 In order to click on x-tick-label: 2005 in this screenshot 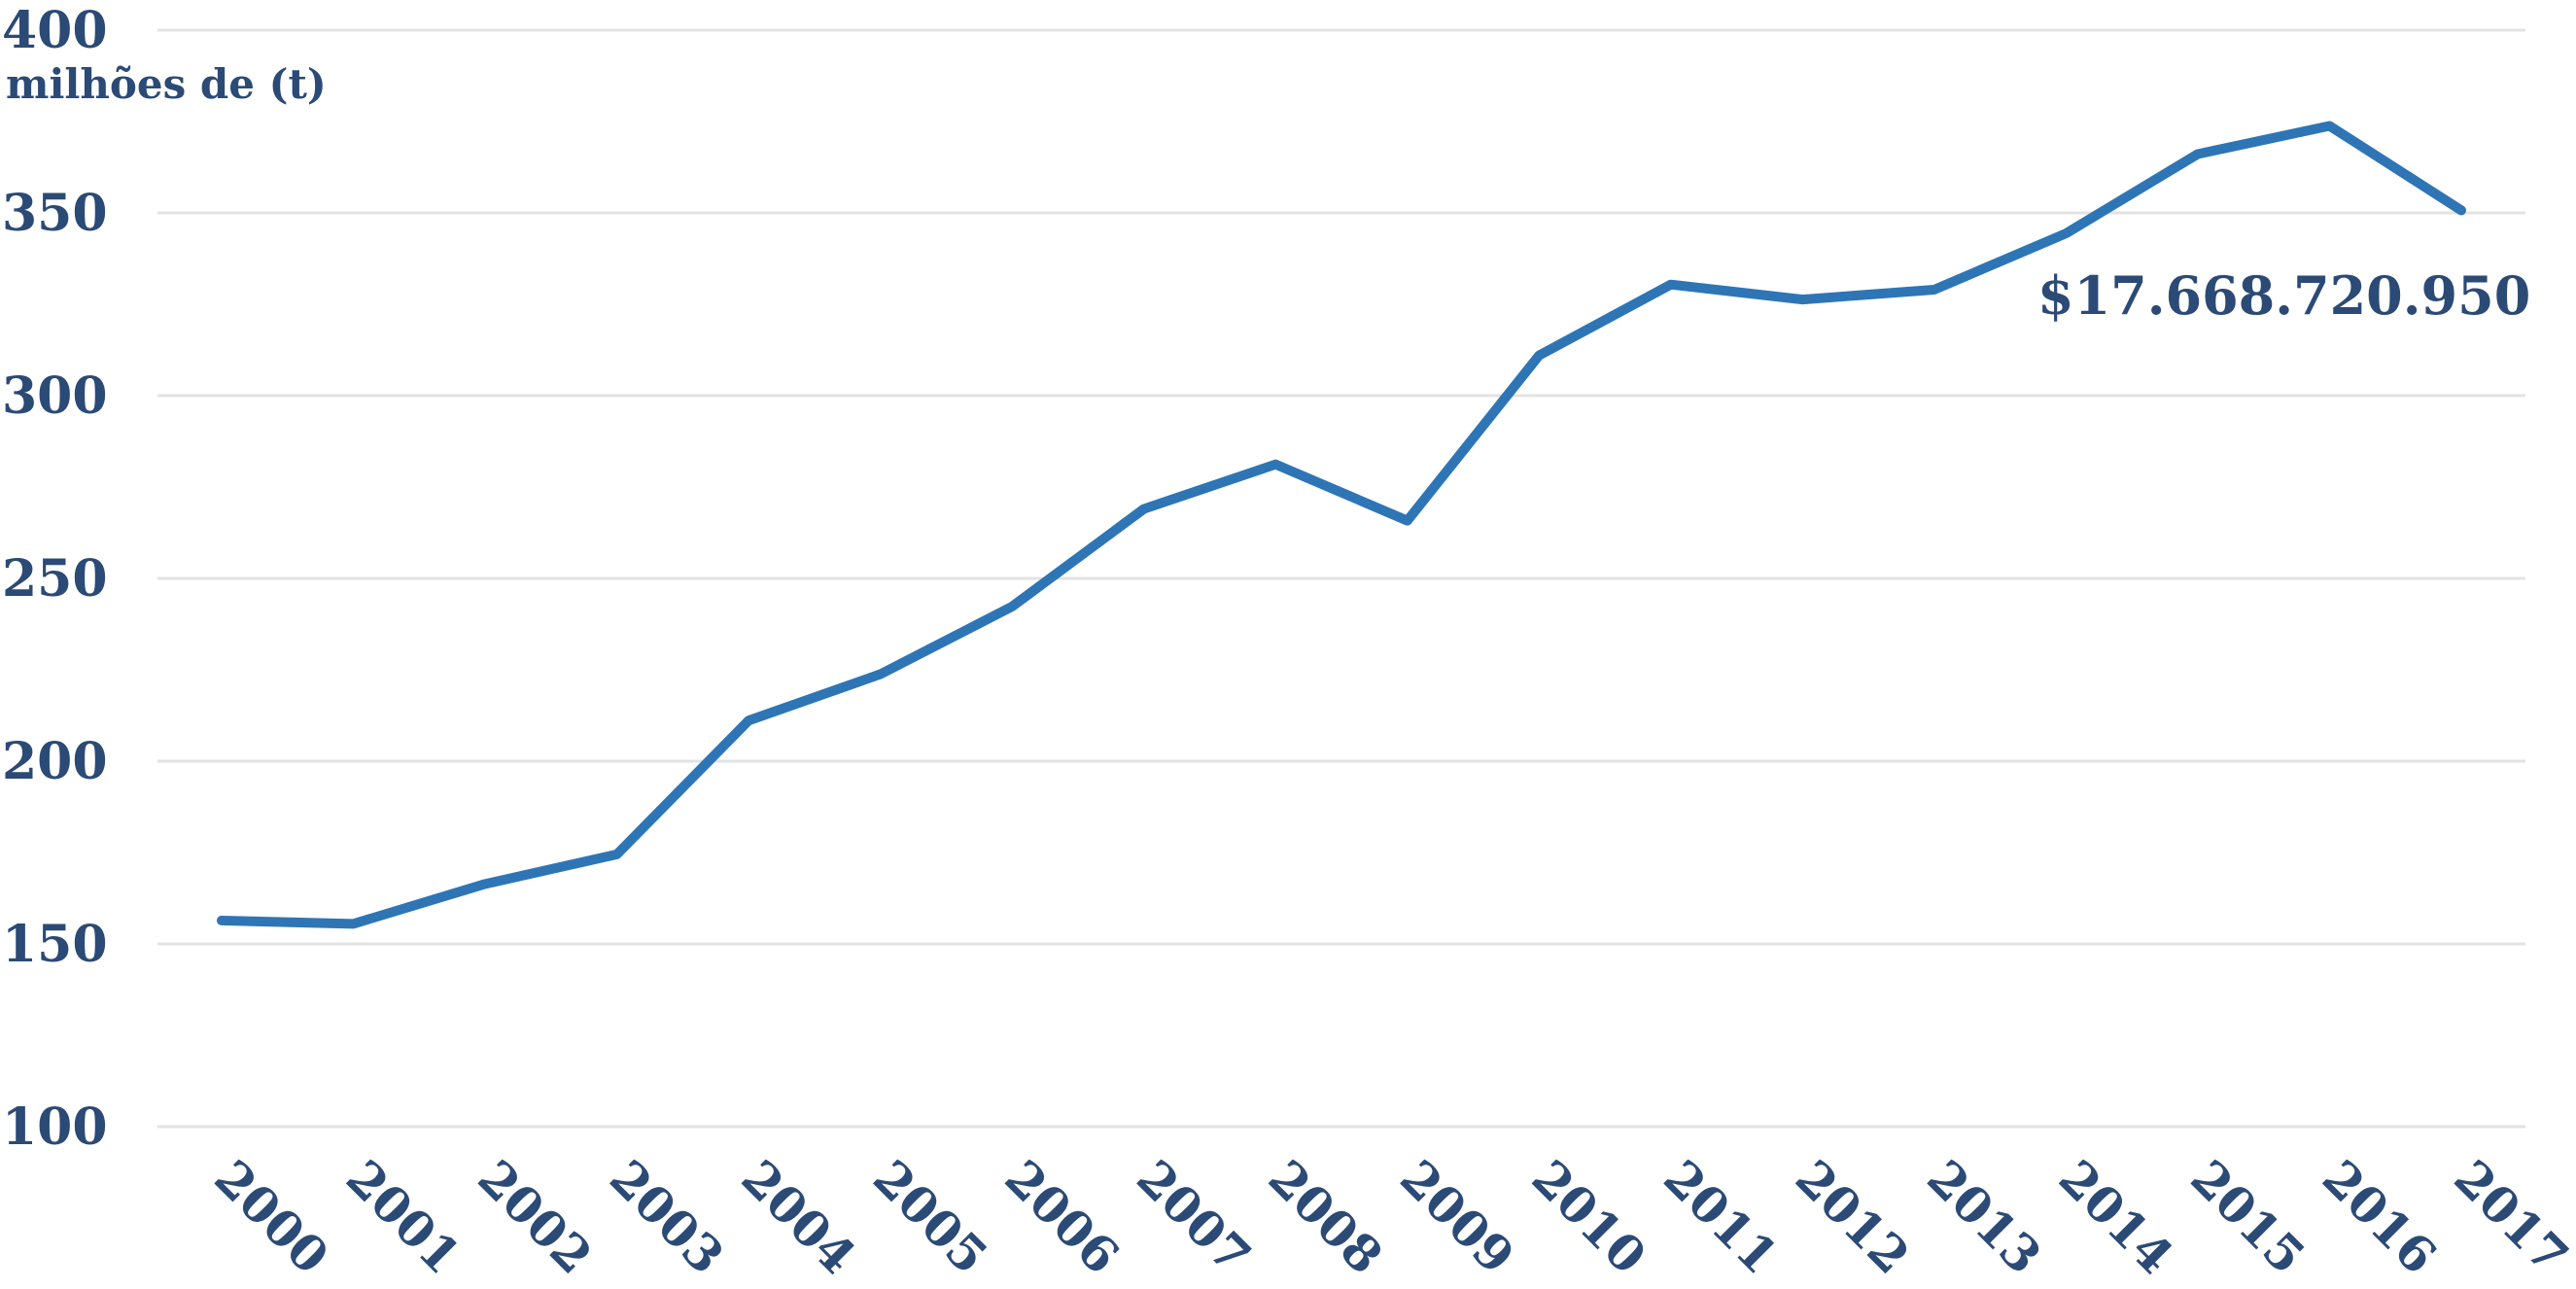, I will do `click(930, 1217)`.